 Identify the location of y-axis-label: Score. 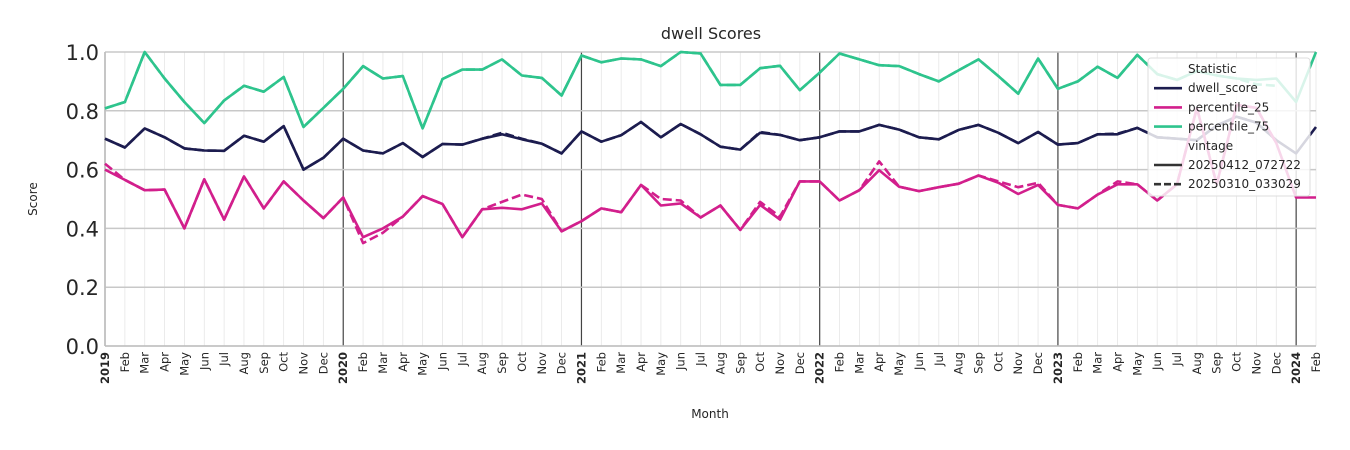
(33, 199).